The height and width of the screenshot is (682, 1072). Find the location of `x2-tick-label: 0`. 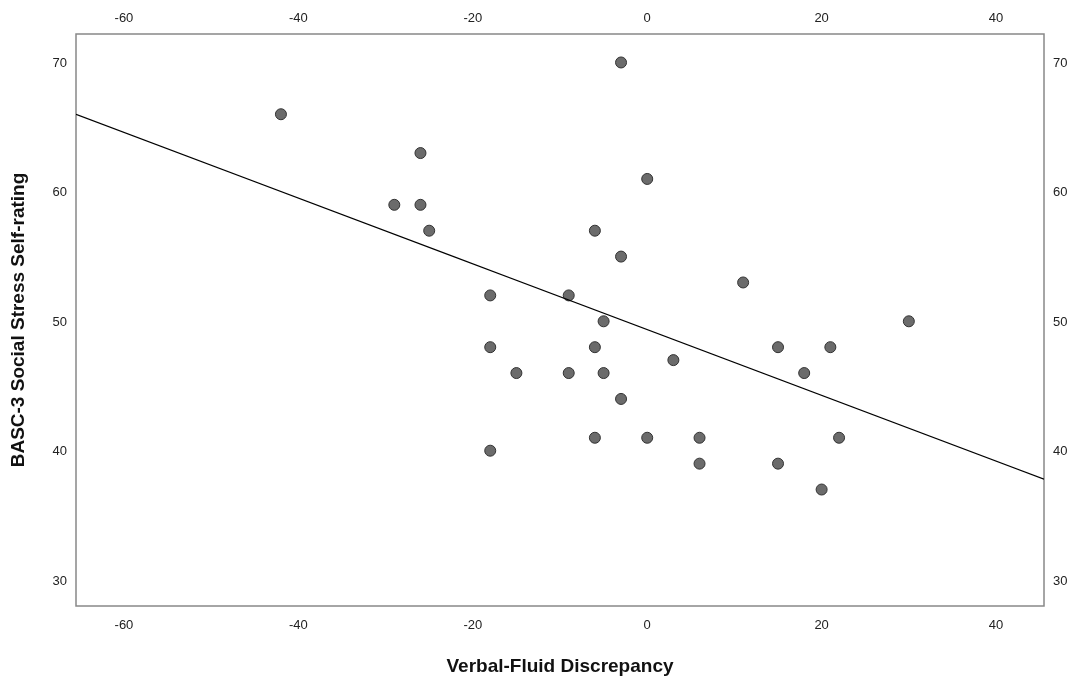

x2-tick-label: 0 is located at coordinates (647, 624).